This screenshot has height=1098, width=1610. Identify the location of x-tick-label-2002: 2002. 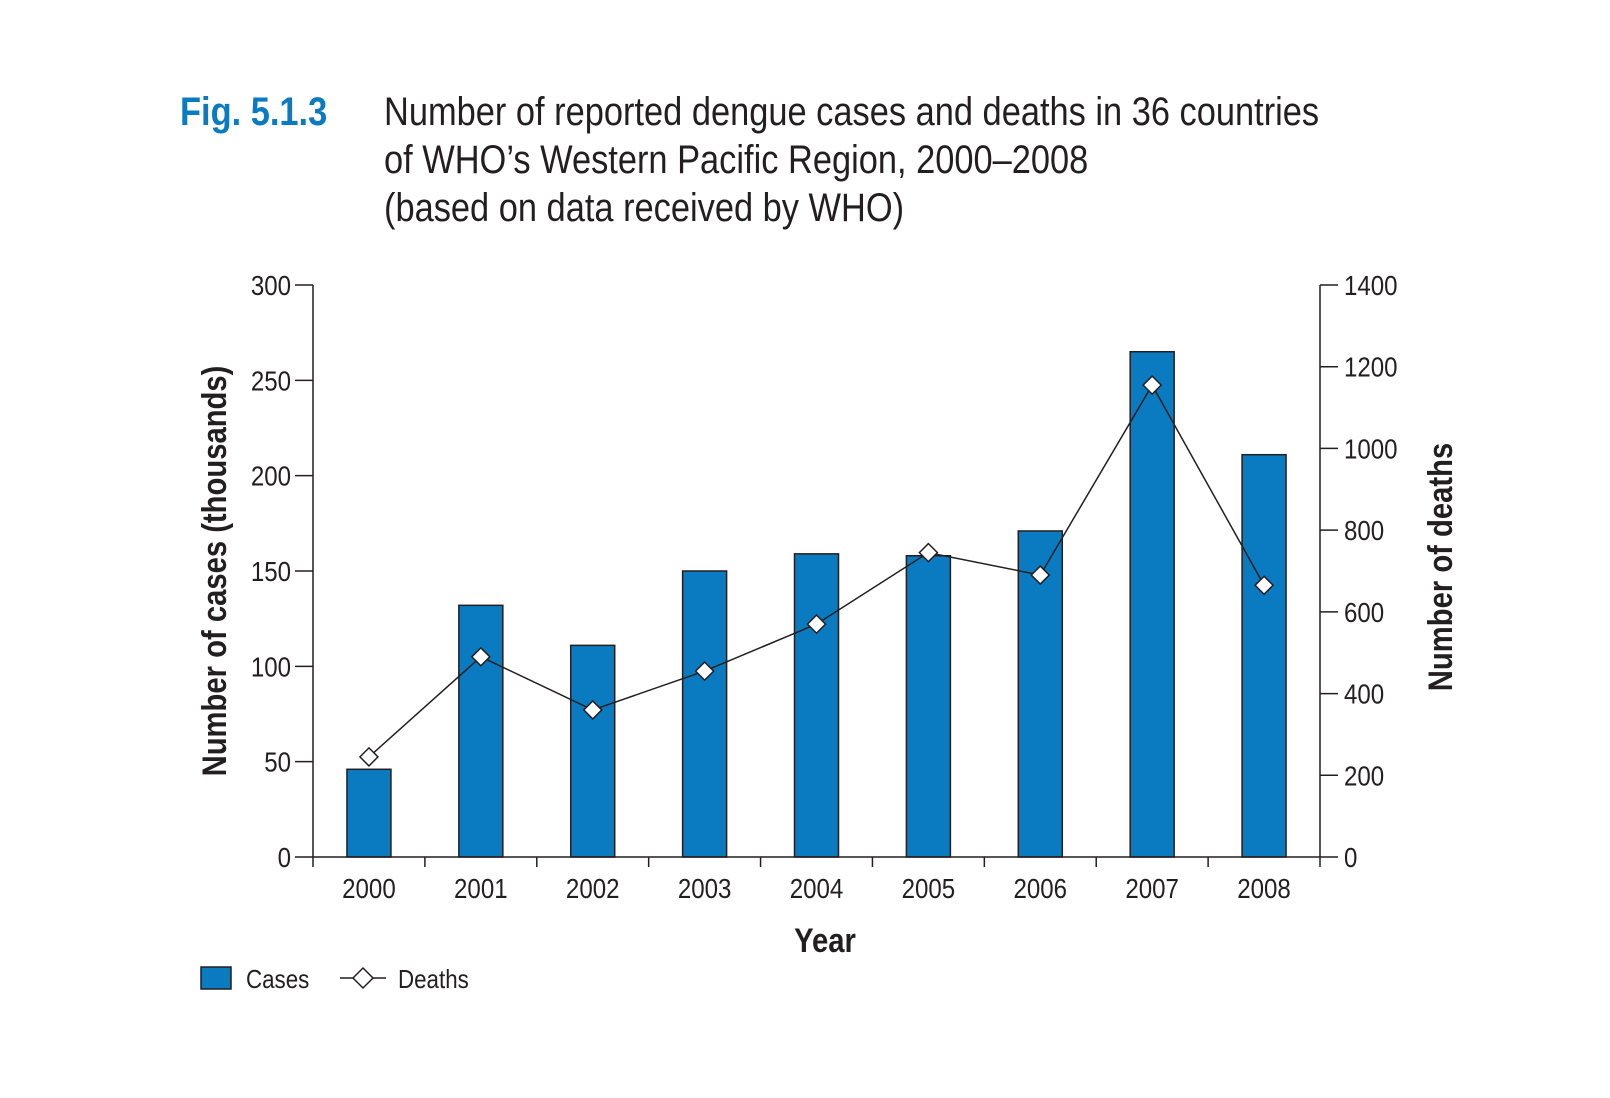
(593, 888).